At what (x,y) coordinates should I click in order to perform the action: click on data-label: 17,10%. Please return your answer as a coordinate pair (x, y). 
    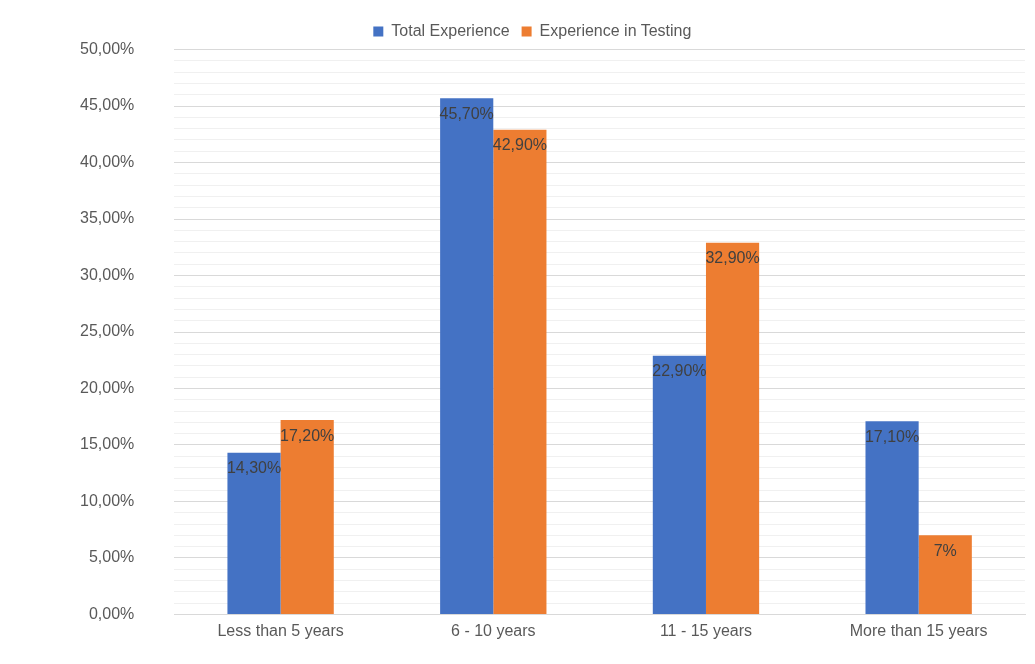
    Looking at the image, I should click on (892, 436).